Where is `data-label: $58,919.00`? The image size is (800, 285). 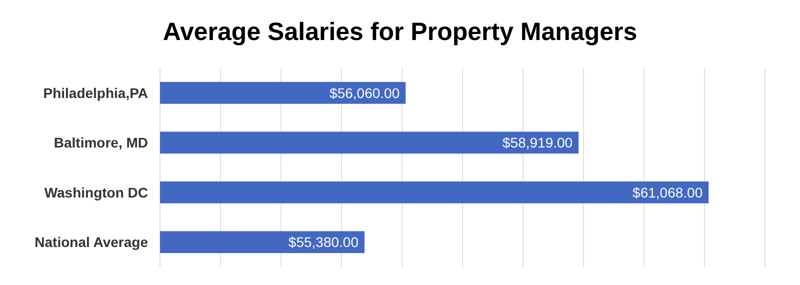
data-label: $58,919.00 is located at coordinates (537, 142).